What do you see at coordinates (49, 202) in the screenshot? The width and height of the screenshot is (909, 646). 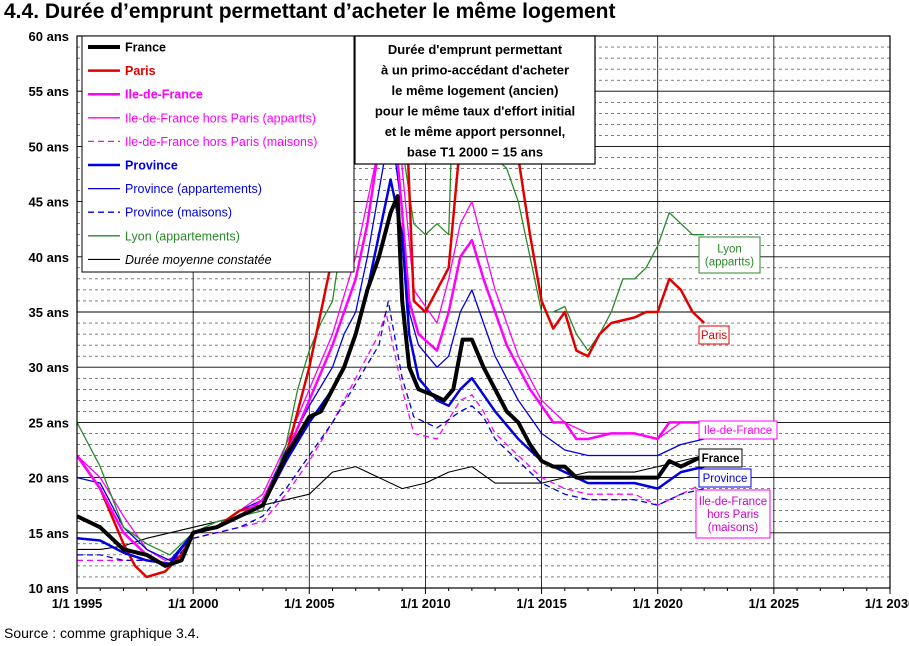 I see `y-tick-label: 45 ans` at bounding box center [49, 202].